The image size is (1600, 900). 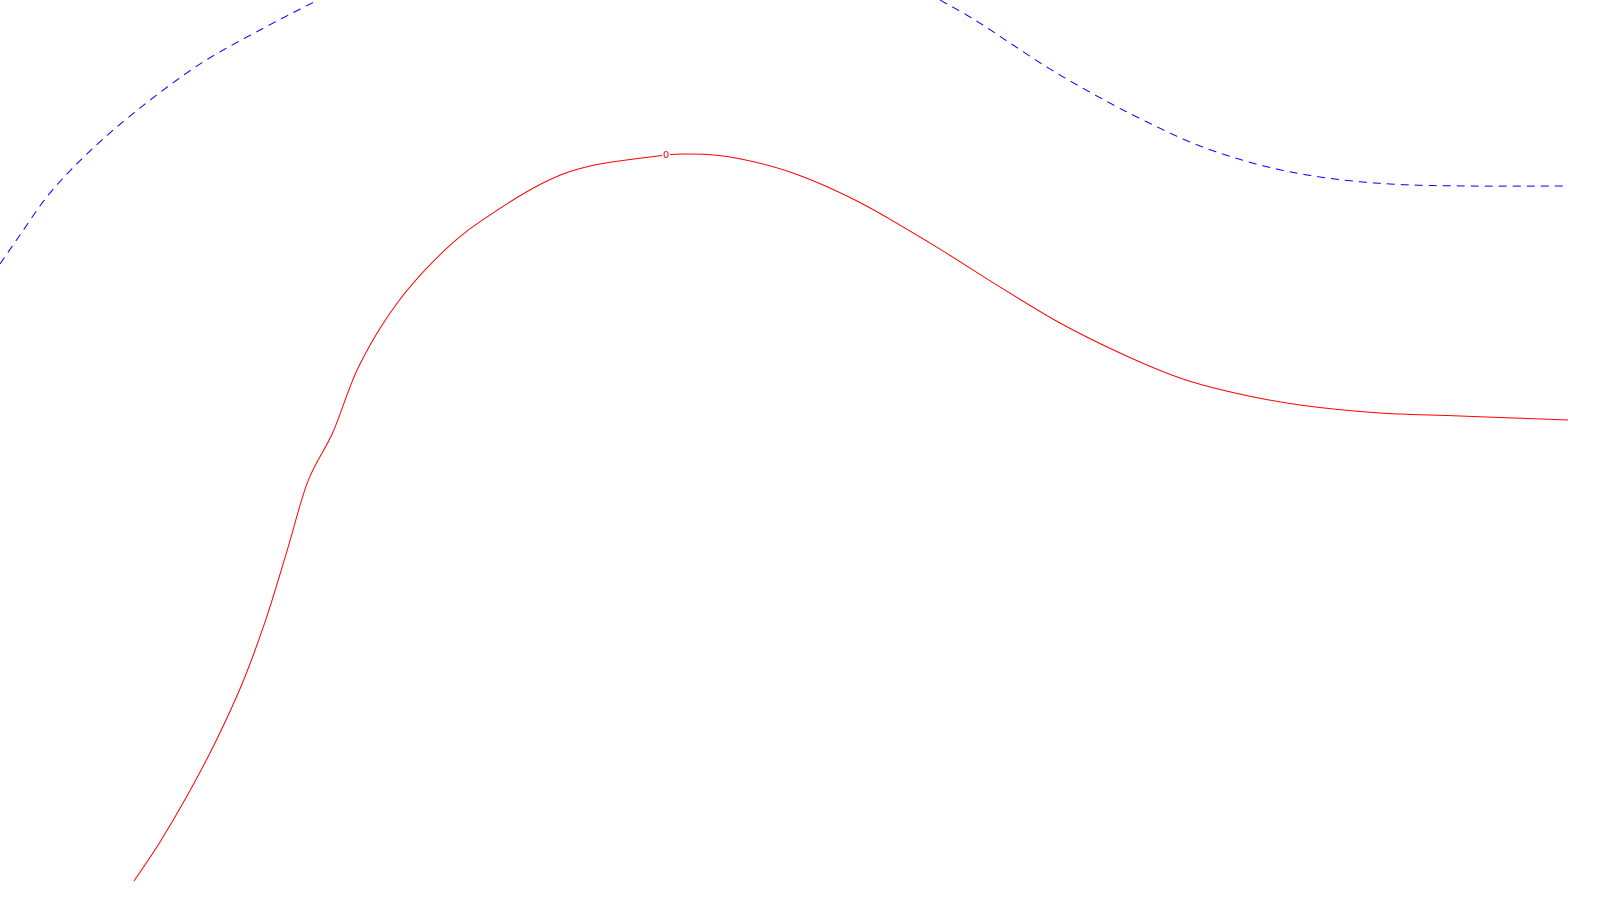 I want to click on contour-label: 0, so click(x=666, y=155).